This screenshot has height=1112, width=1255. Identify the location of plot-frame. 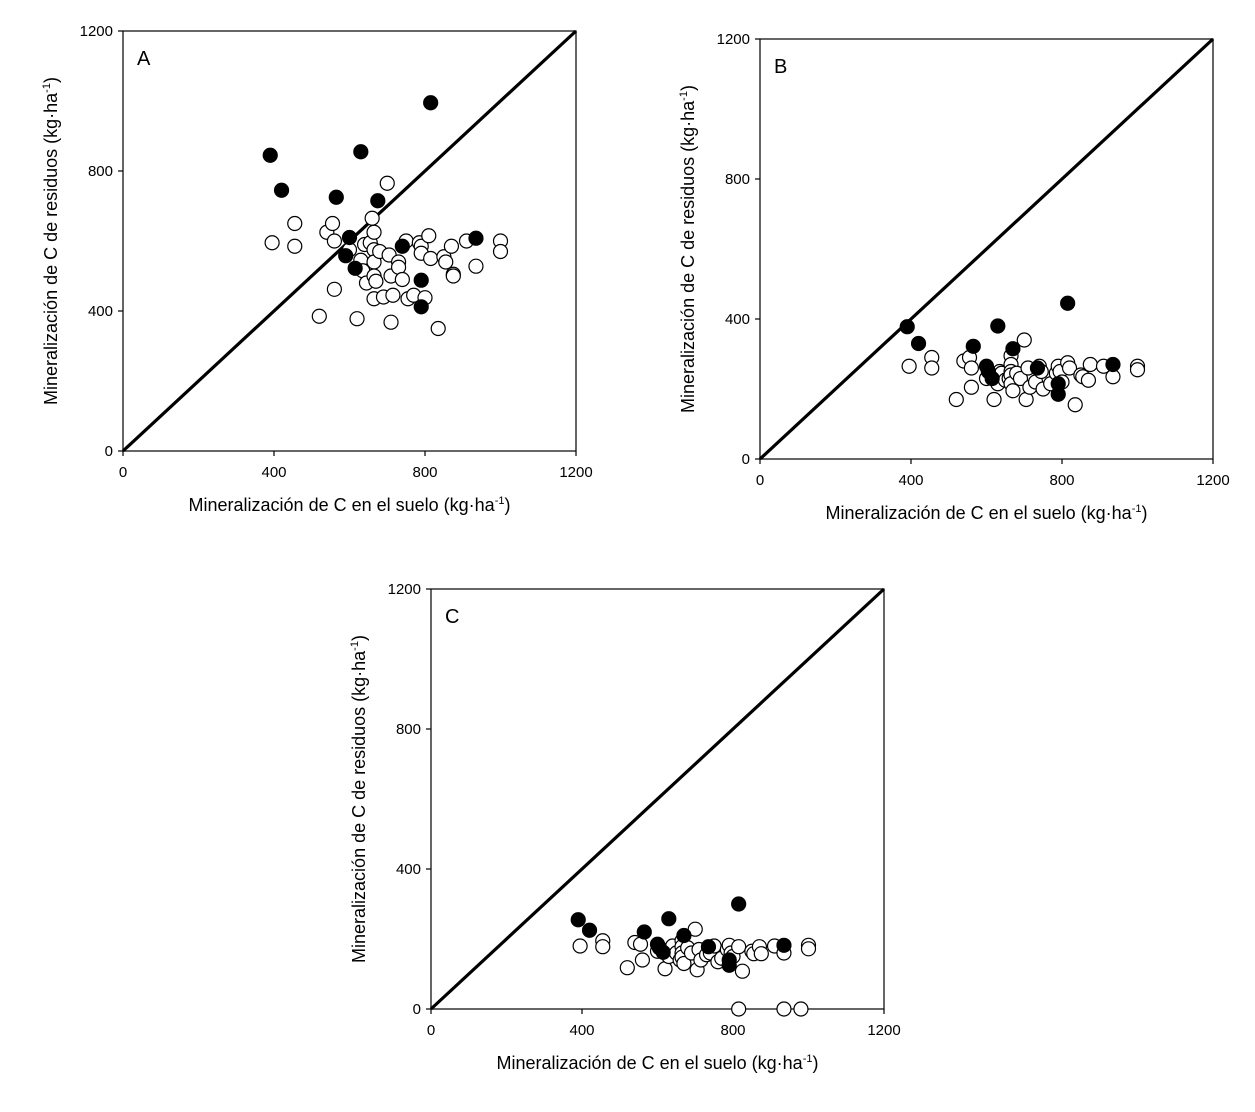
(986, 249).